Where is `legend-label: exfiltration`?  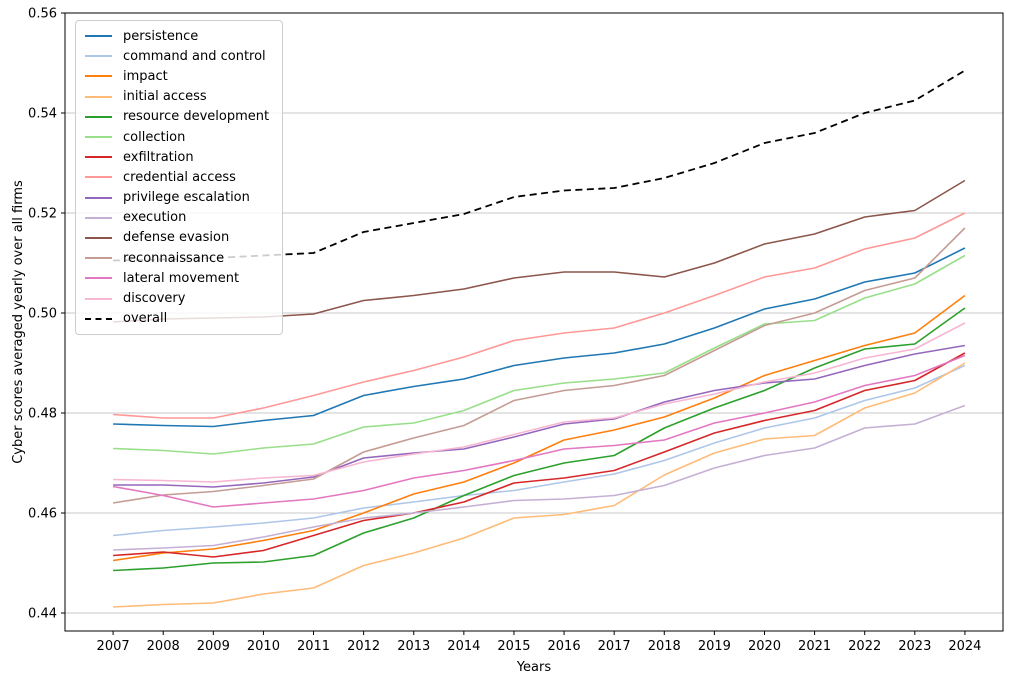 legend-label: exfiltration is located at coordinates (158, 157).